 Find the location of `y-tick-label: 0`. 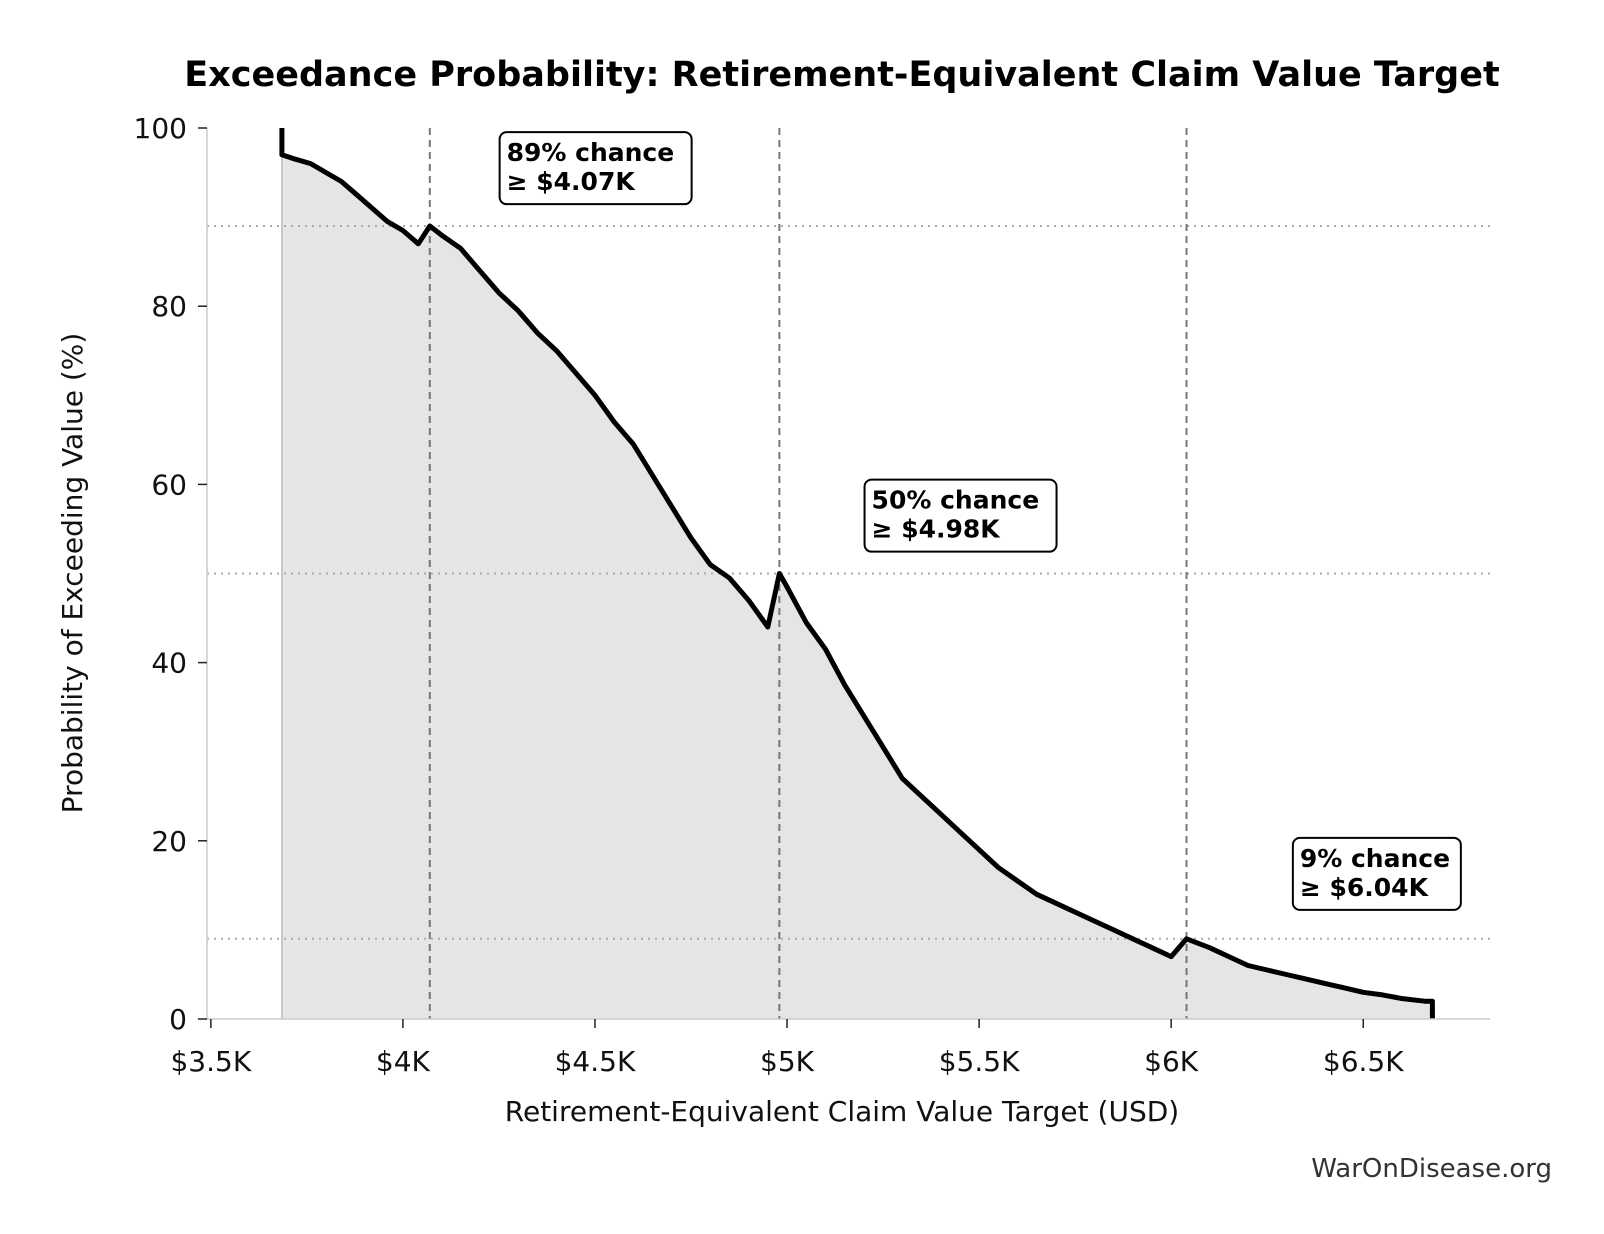

y-tick-label: 0 is located at coordinates (178, 1019).